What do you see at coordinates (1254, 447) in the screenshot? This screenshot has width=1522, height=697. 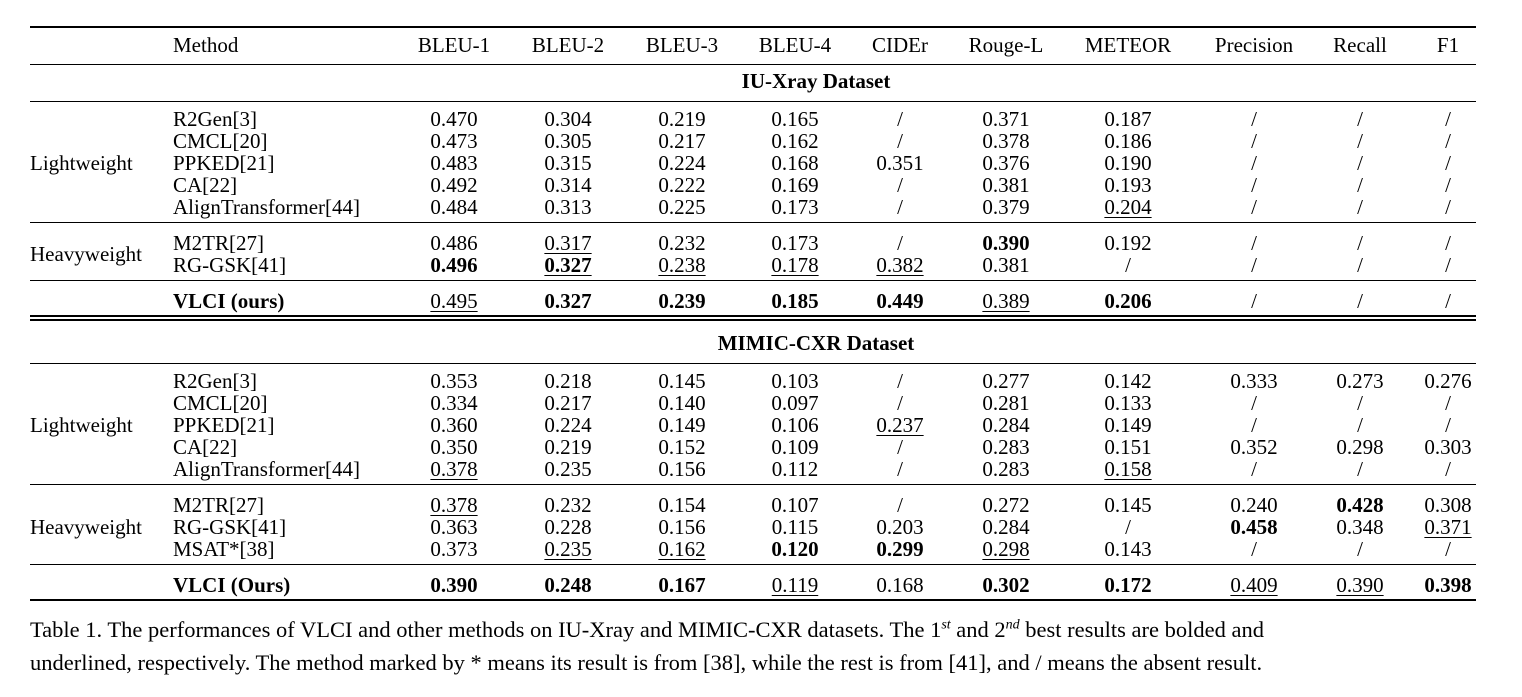 I see `metric-cell: 0.352` at bounding box center [1254, 447].